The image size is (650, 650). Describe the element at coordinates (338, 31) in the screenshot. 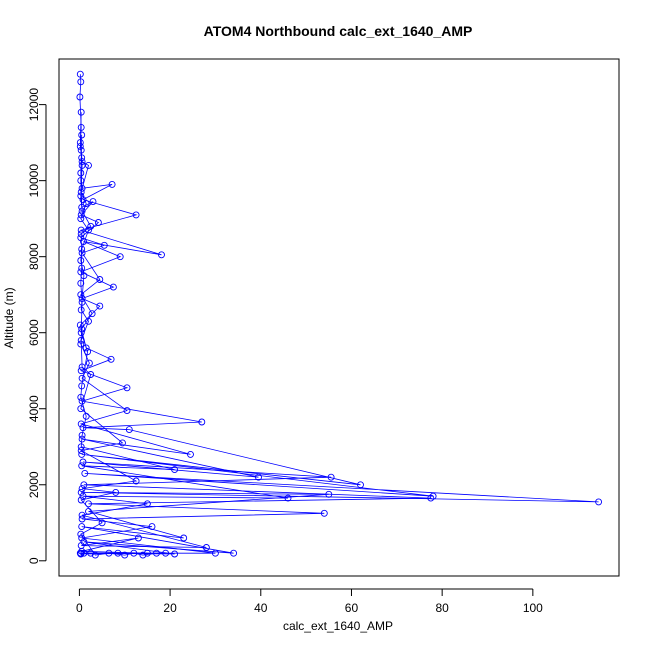

I see `chart-title: ATOM4 Northbound calc_ext_1640_AMP` at that location.